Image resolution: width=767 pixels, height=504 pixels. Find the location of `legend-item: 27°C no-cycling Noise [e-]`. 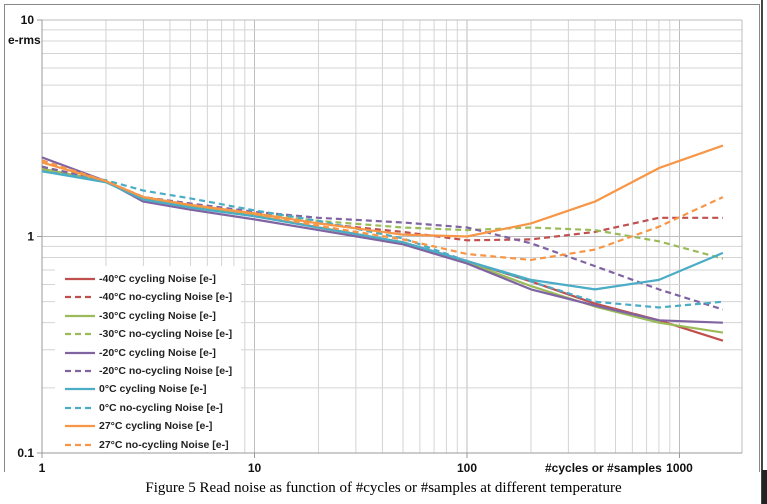

legend-item: 27°C no-cycling Noise [e-] is located at coordinates (147, 445).